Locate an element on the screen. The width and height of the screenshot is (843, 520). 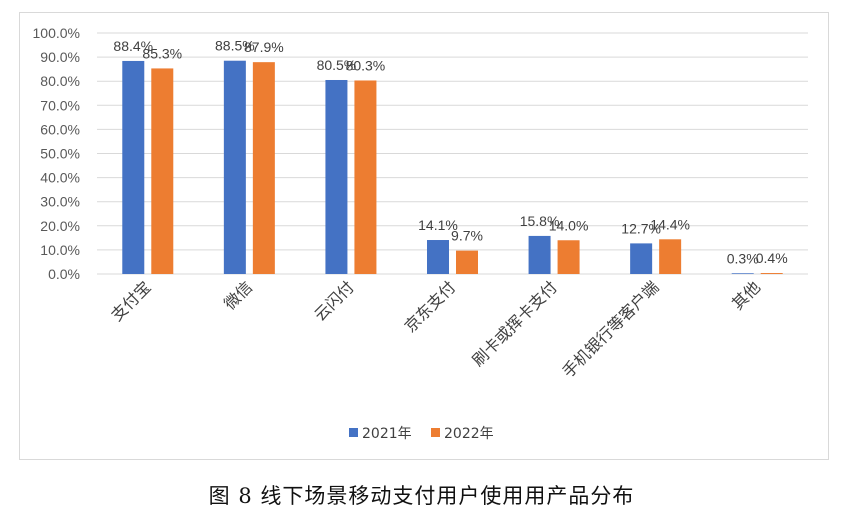
y-tick-label: 100.0% is located at coordinates (56, 33).